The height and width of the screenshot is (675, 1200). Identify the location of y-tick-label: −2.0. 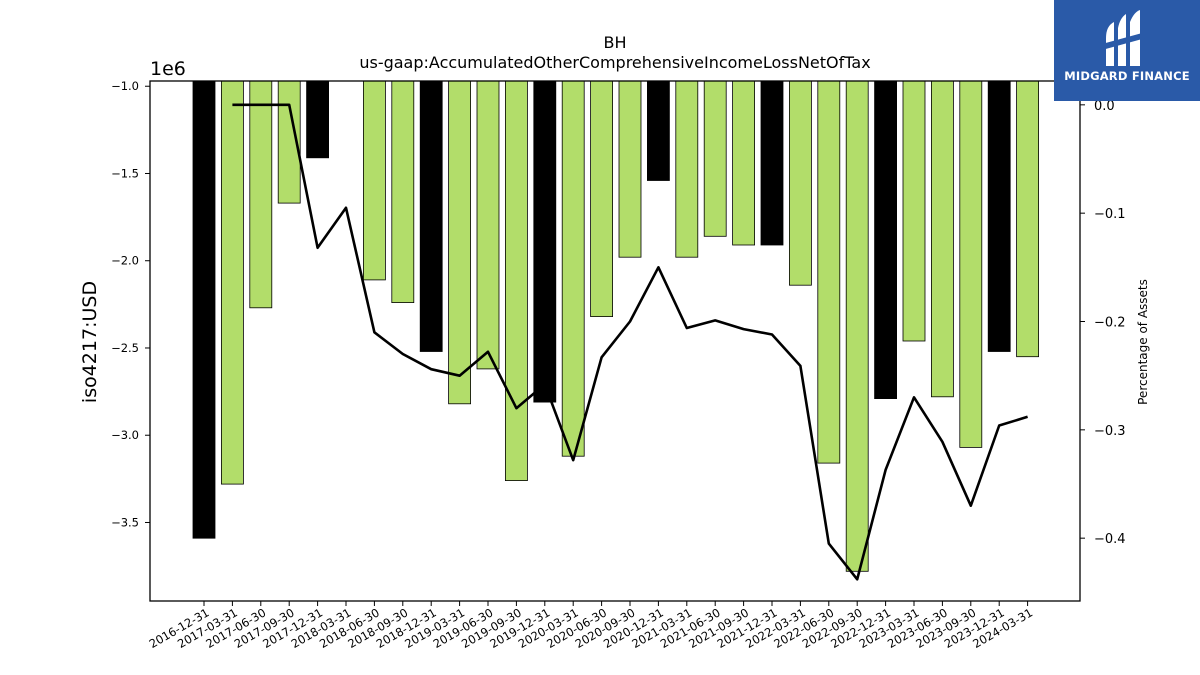
(125, 261).